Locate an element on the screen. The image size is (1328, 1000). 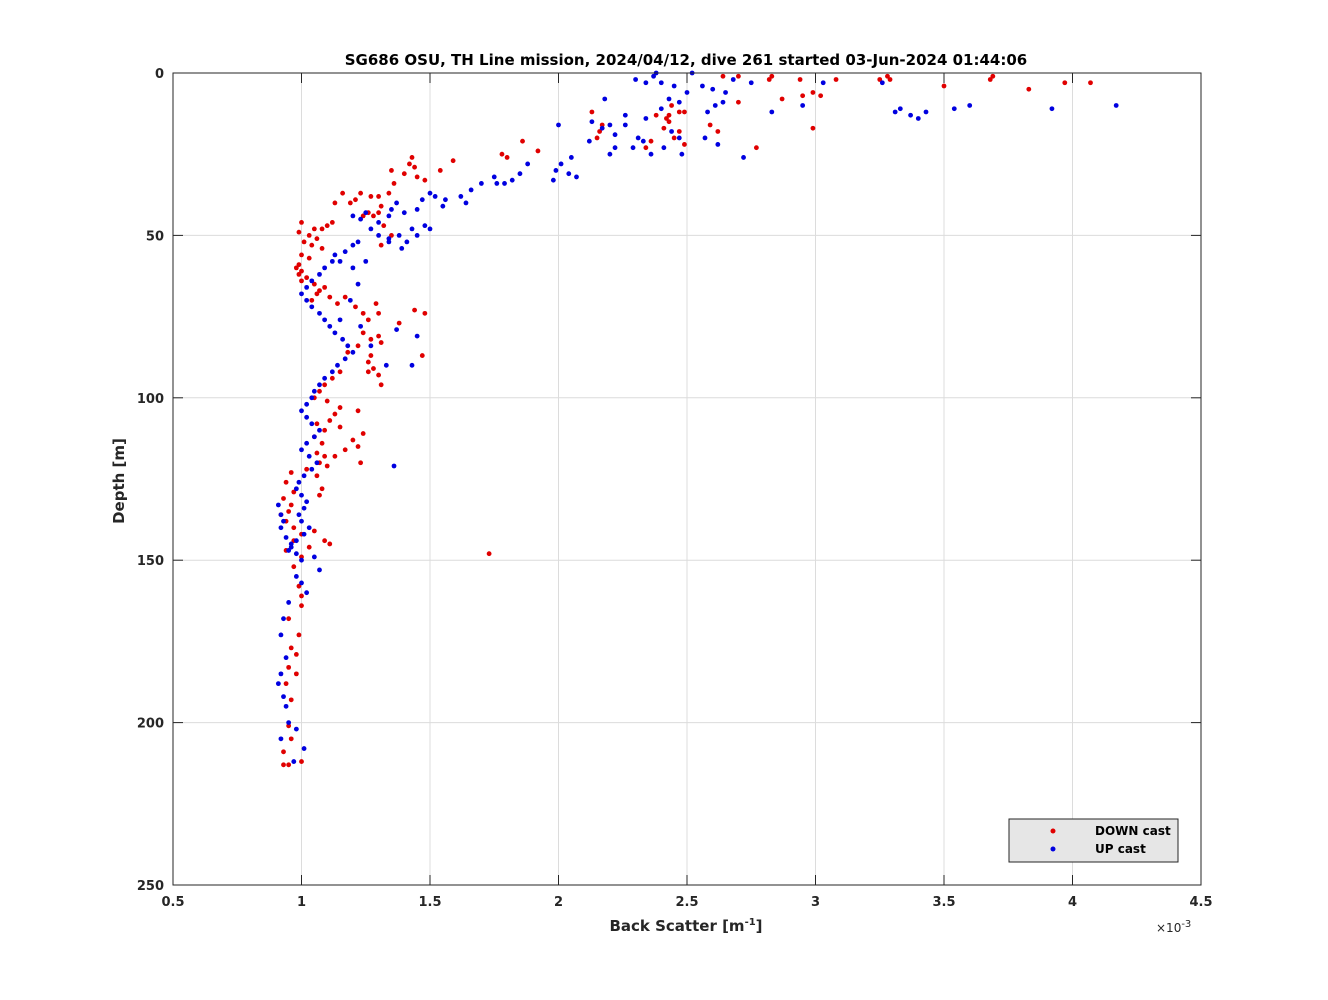
y-tick-label: 250 is located at coordinates (150, 886).